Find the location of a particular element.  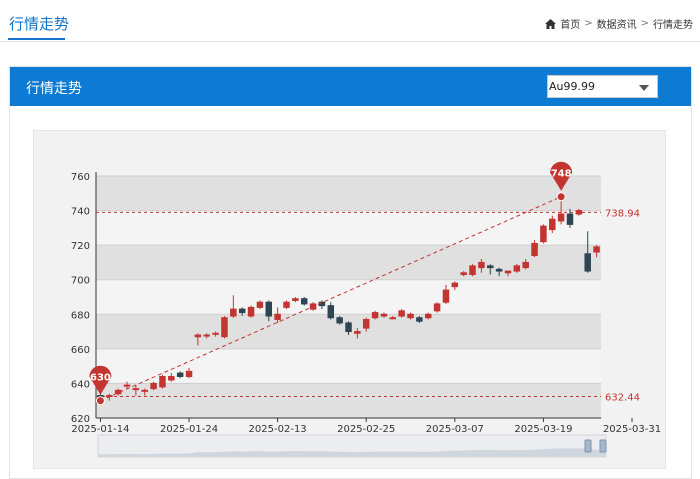

title-underline is located at coordinates (36, 39).